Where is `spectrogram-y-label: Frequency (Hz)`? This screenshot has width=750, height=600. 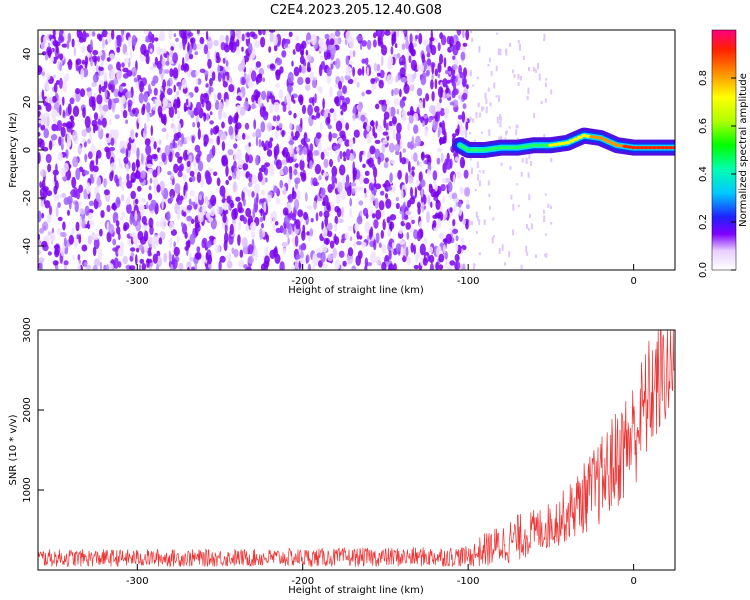 spectrogram-y-label: Frequency (Hz) is located at coordinates (13, 150).